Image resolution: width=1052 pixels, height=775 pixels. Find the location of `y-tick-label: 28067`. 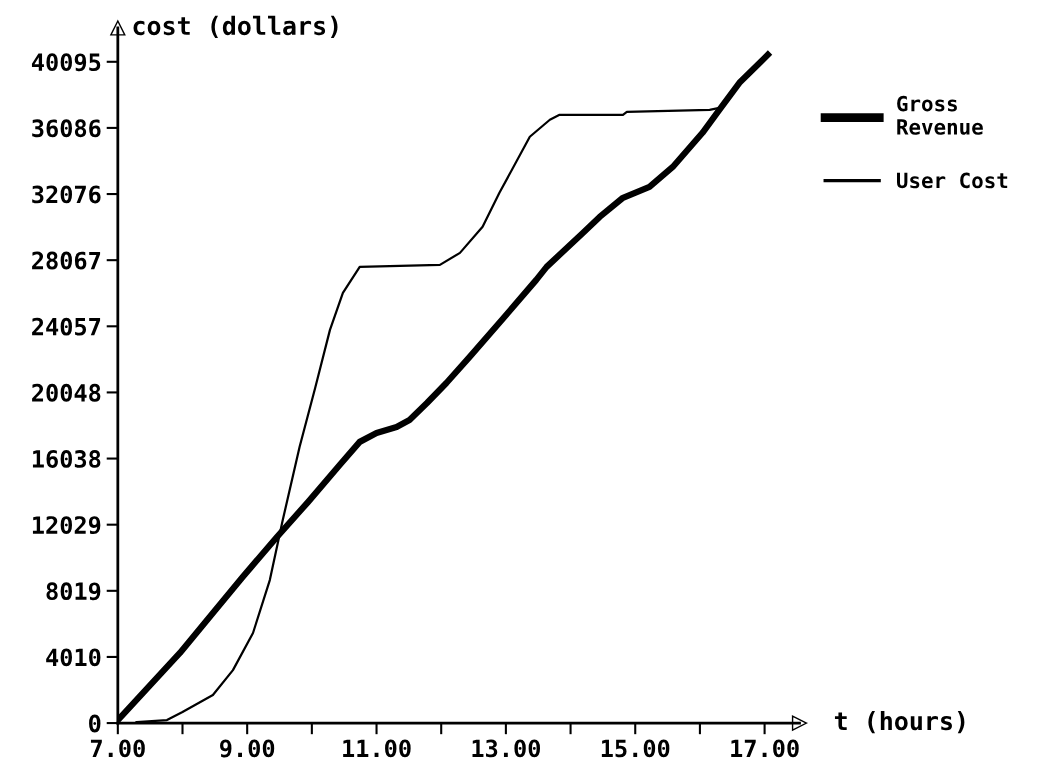

y-tick-label: 28067 is located at coordinates (66, 260).